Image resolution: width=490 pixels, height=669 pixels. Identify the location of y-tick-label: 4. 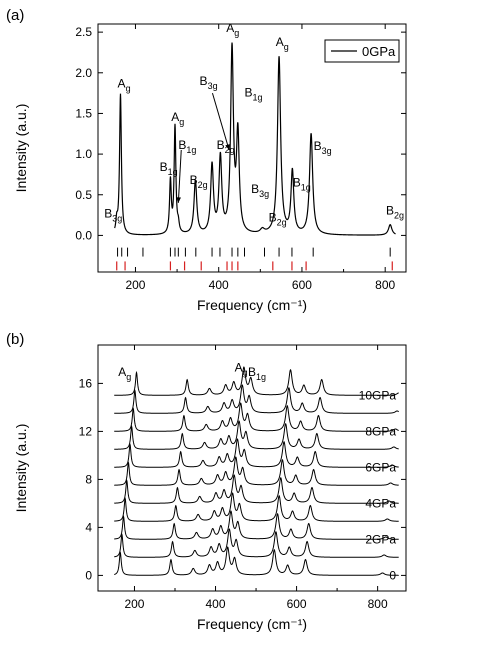
(88, 527).